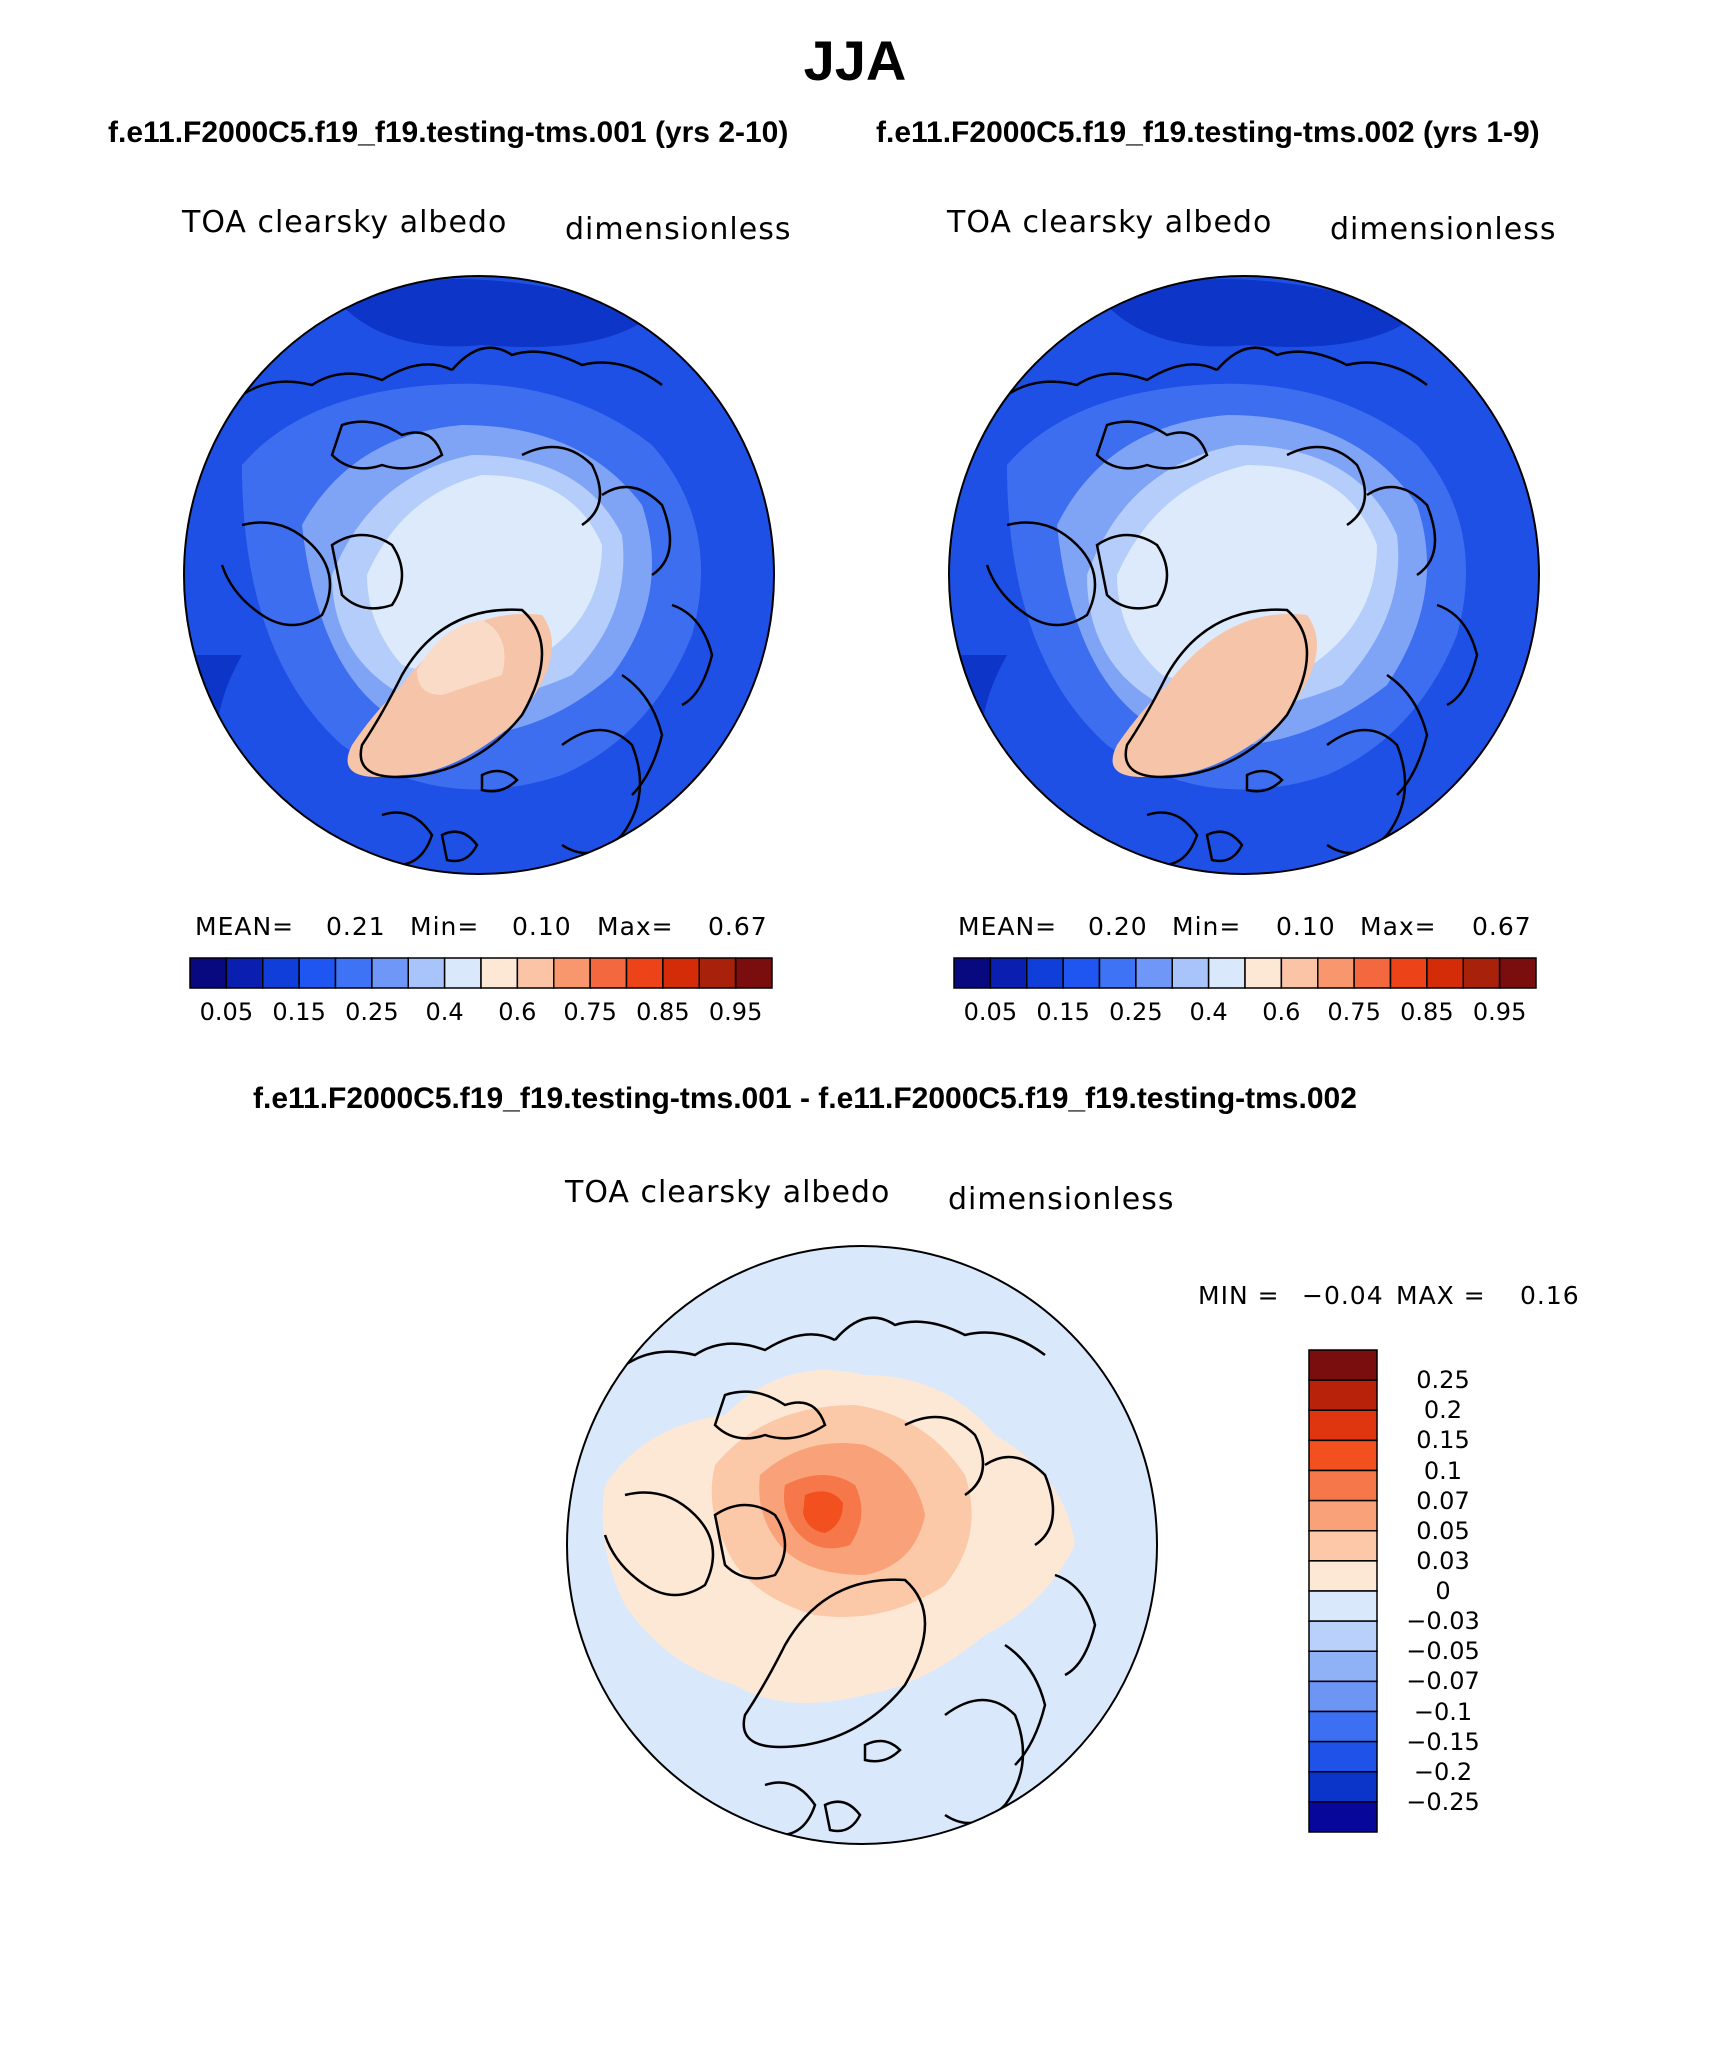 The height and width of the screenshot is (2050, 1710). I want to click on diff-colorbar-tick-label: −0.03, so click(1443, 1621).